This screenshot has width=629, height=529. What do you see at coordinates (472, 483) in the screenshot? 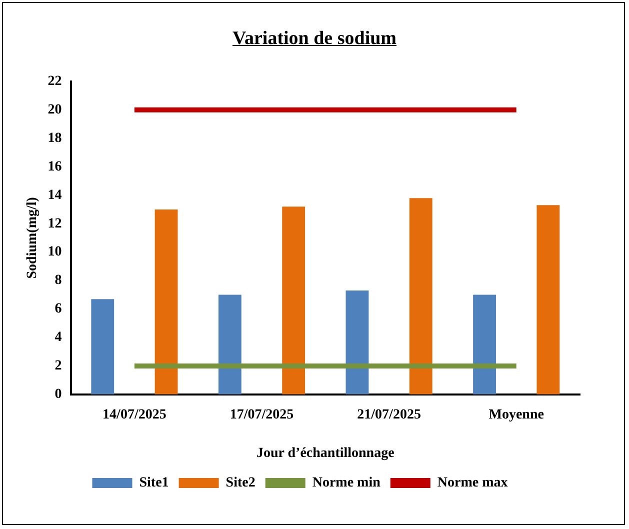
I see `legend-label: Norme max` at bounding box center [472, 483].